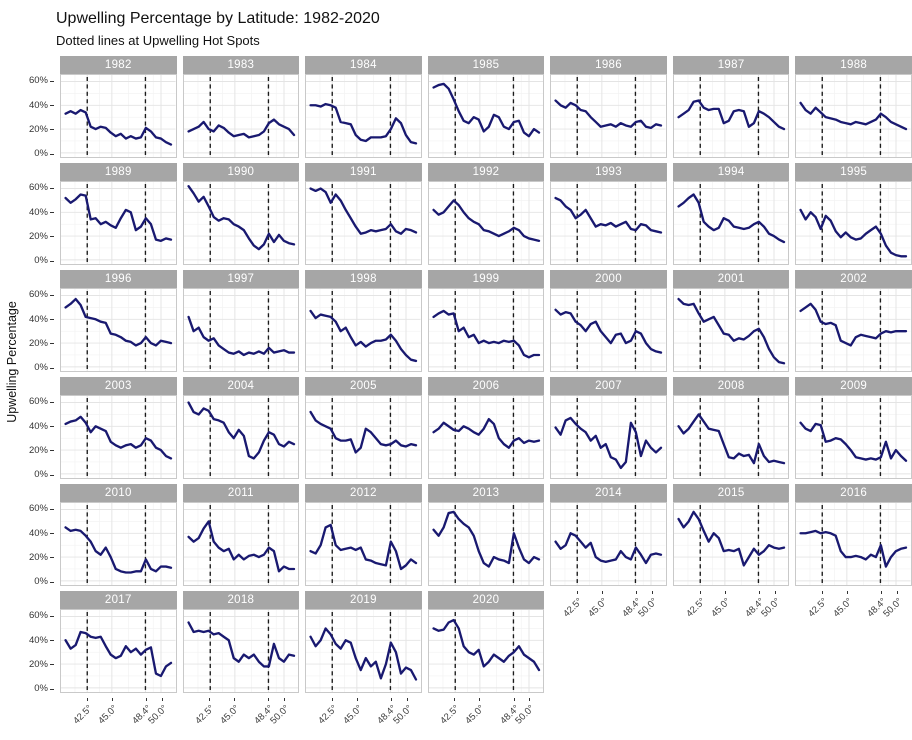  I want to click on facet-plot-1999, so click(486, 330).